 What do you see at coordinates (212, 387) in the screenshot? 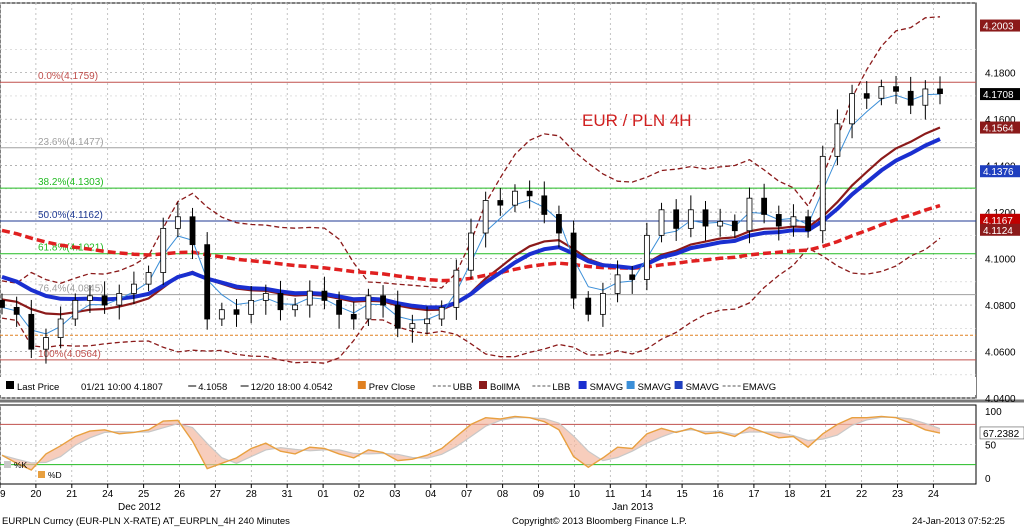
I see `legend-item: 4.1058` at bounding box center [212, 387].